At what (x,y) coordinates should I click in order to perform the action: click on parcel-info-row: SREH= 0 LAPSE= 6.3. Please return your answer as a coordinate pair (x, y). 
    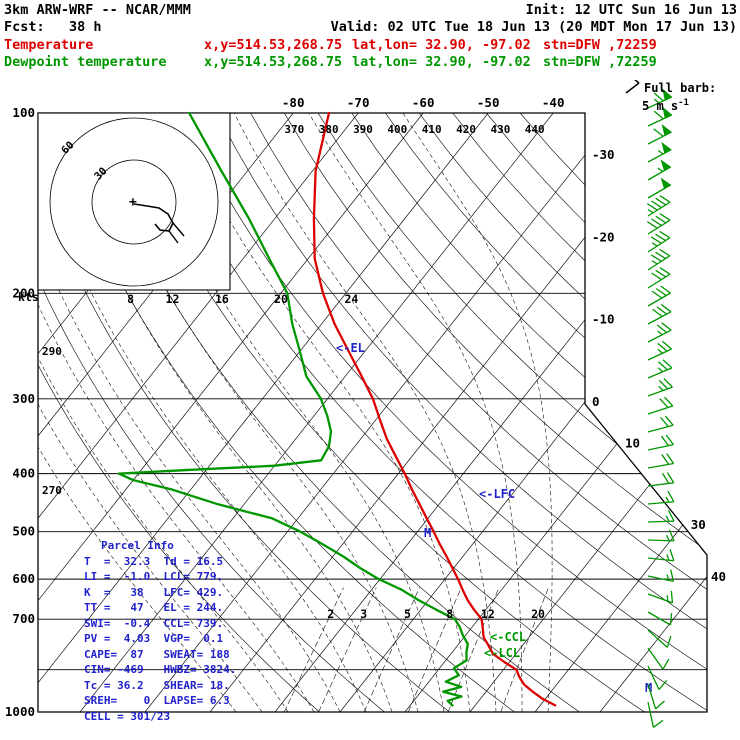
    Looking at the image, I should click on (157, 700).